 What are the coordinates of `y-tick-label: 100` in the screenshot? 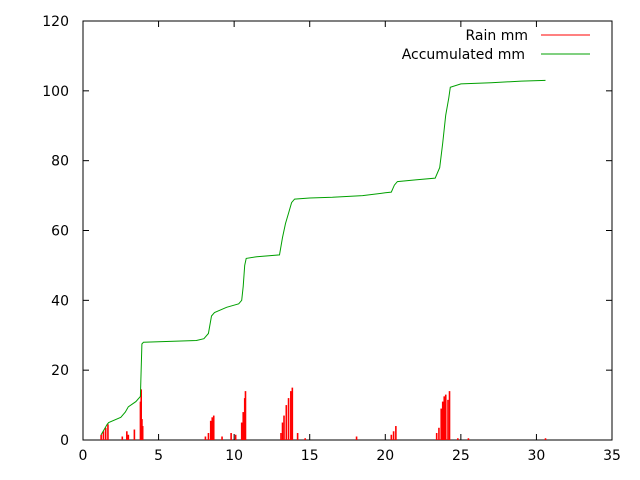 It's located at (55, 92).